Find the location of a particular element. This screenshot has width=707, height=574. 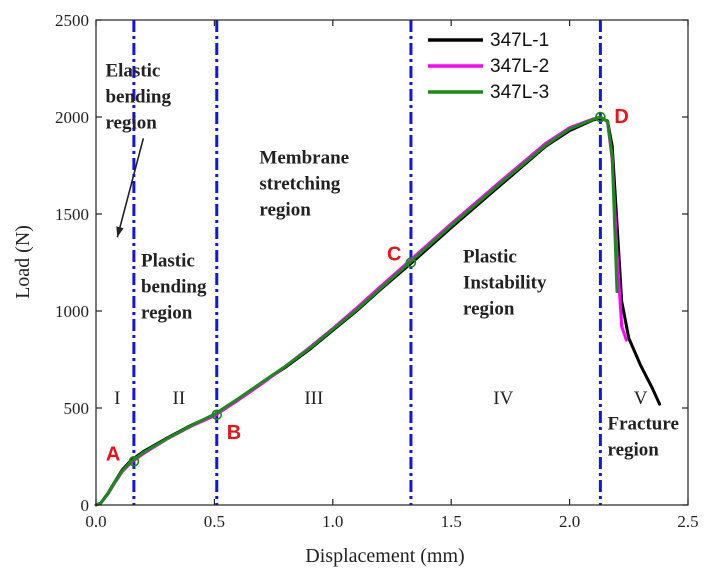

point-label-b: B is located at coordinates (234, 433).